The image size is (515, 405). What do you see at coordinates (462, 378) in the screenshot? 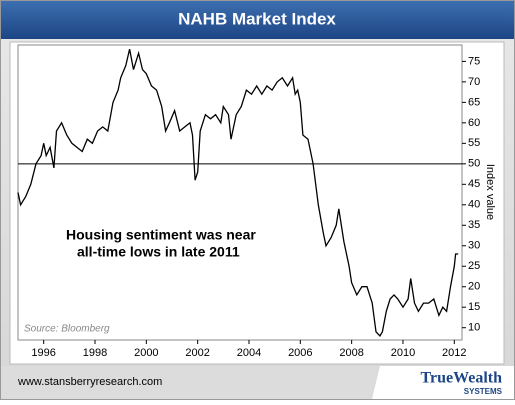
I see `logo: TrueWealth` at bounding box center [462, 378].